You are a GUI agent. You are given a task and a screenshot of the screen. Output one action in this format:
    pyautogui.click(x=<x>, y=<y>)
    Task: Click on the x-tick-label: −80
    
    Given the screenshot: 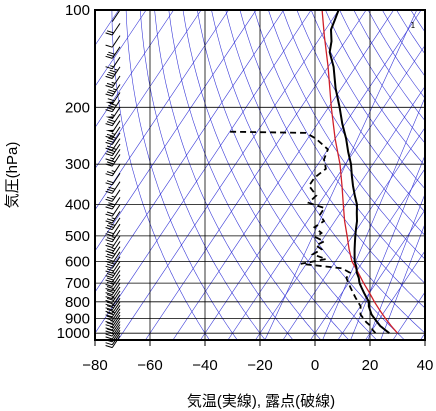 What is the action you would take?
    pyautogui.click(x=94, y=365)
    